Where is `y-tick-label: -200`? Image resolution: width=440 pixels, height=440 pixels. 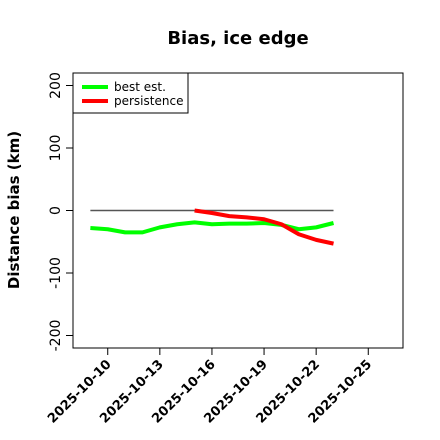
y-tick-label: -200 is located at coordinates (56, 336).